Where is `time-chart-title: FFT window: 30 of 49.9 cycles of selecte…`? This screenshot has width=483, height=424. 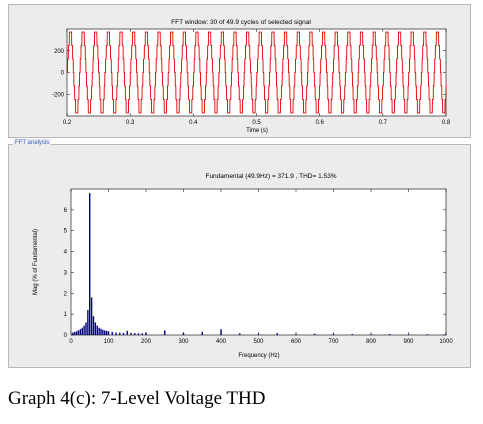
time-chart-title: FFT window: 30 of 49.9 cycles of selecte… is located at coordinates (241, 22).